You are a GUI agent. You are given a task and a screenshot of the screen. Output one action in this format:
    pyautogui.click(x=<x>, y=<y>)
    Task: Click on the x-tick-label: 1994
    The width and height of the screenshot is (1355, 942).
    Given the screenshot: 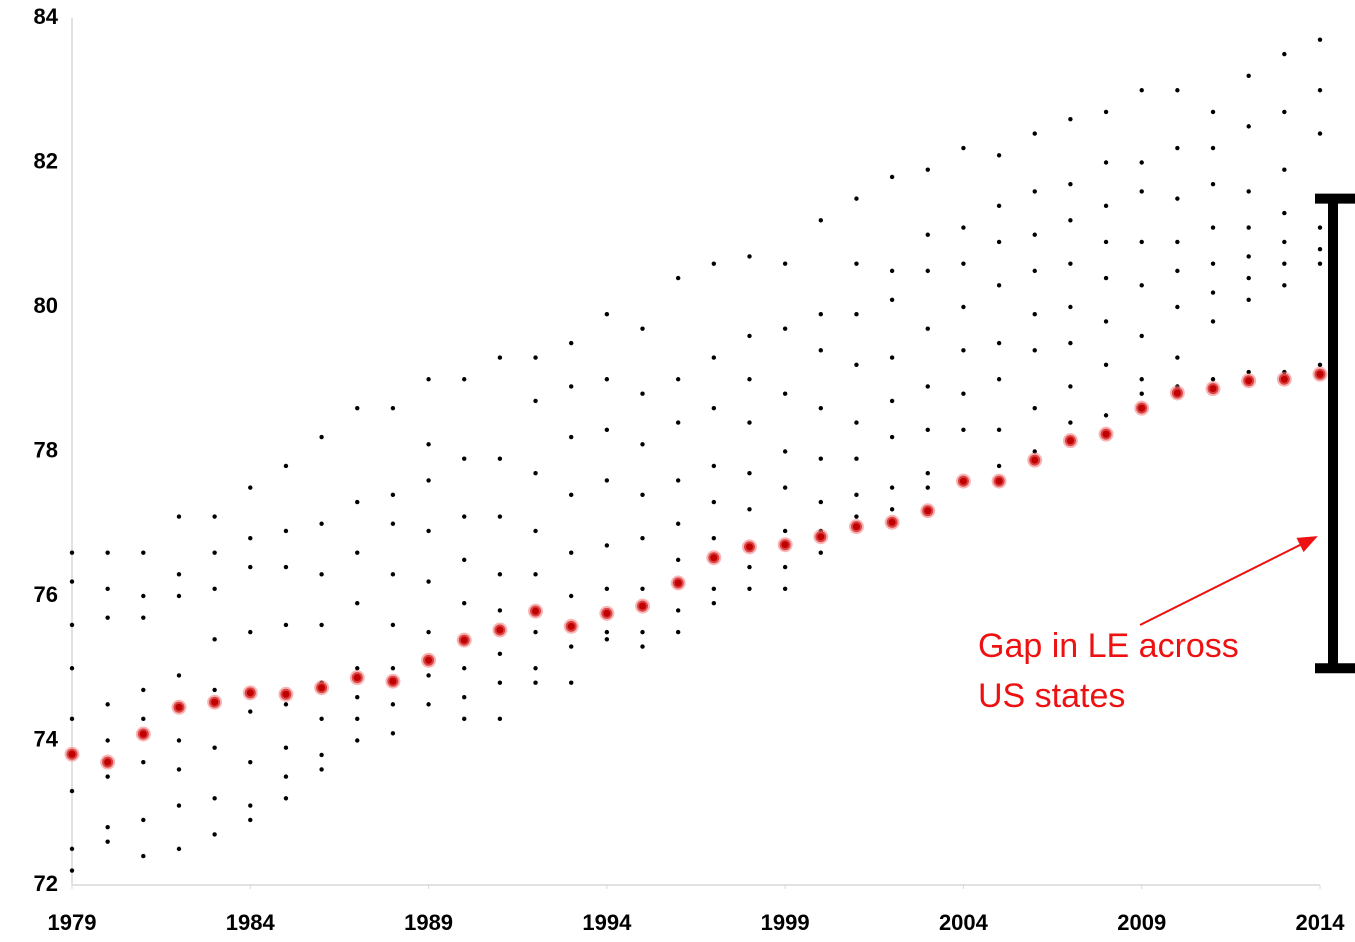 What is the action you would take?
    pyautogui.click(x=607, y=922)
    